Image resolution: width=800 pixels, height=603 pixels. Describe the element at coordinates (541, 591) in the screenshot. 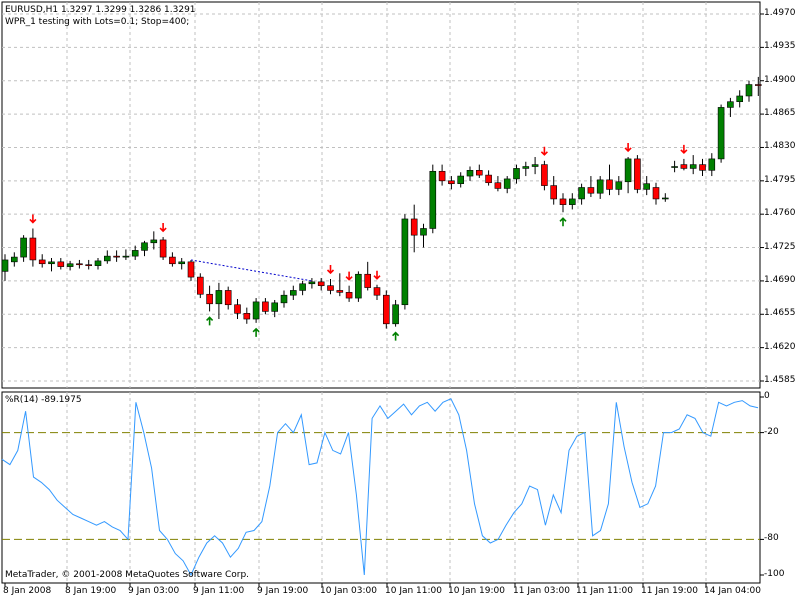

I see `time-tick-label: 11 Jan 03:00` at that location.